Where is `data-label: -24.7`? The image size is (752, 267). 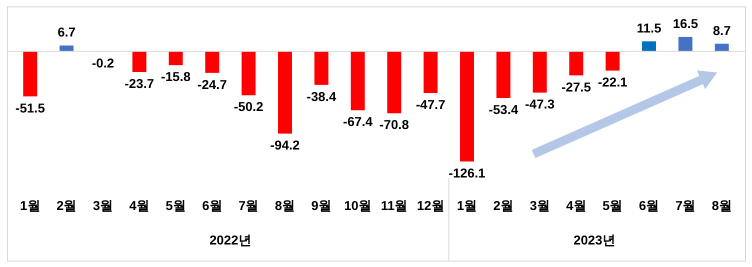
data-label: -24.7 is located at coordinates (212, 84).